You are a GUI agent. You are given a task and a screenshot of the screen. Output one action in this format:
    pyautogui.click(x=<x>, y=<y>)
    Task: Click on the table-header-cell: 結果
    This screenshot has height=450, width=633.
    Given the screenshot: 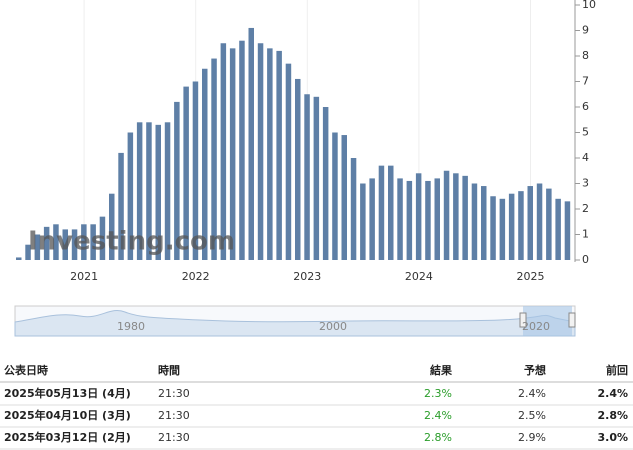 What is the action you would take?
    pyautogui.click(x=441, y=370)
    